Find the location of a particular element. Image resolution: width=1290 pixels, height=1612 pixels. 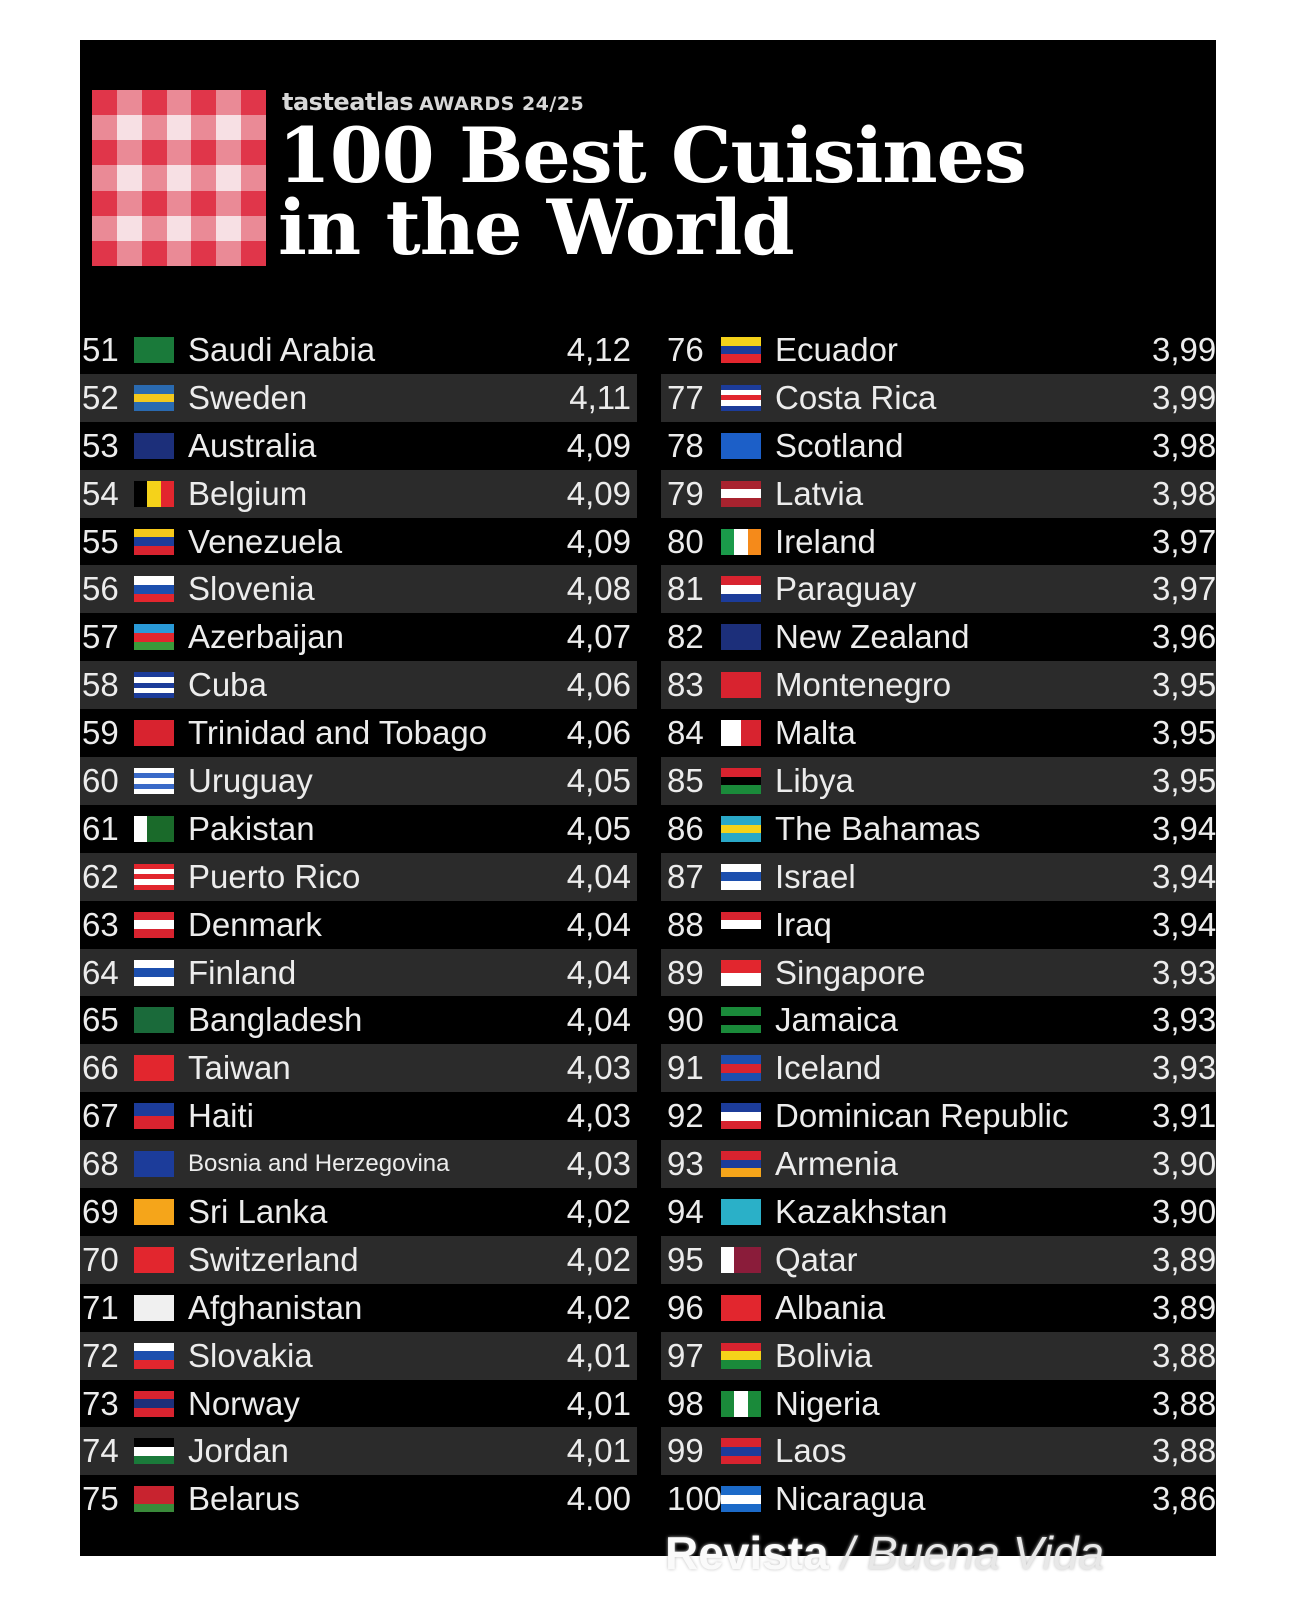

ranking-row: 75 Belarus 4.00 is located at coordinates (358, 1499).